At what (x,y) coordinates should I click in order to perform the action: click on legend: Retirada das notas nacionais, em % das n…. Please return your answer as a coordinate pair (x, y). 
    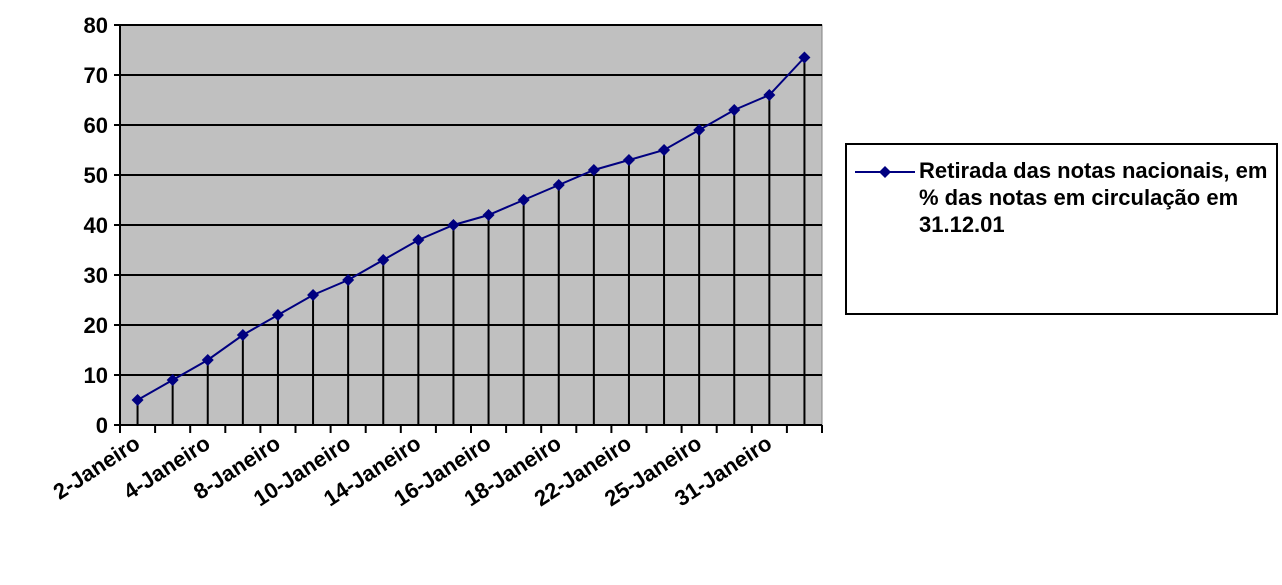
    Looking at the image, I should click on (1061, 229).